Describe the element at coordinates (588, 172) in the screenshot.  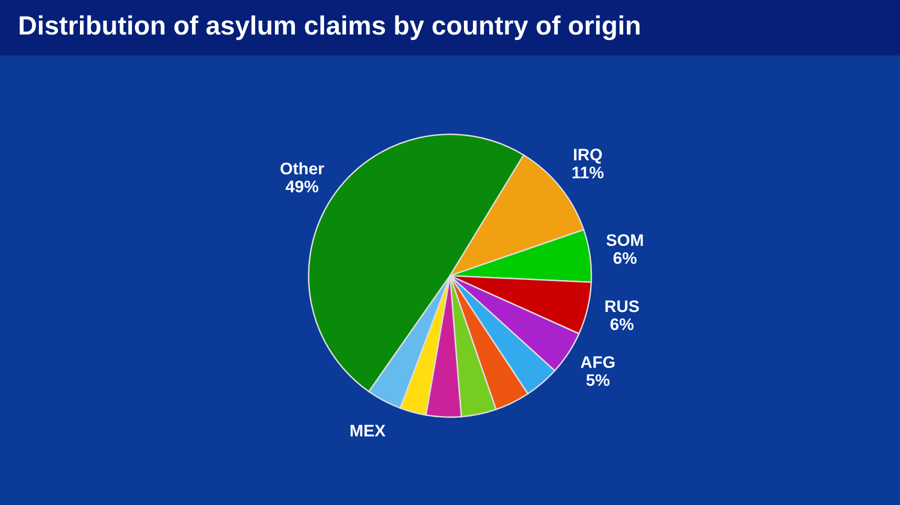
I see `data-label: 11%` at that location.